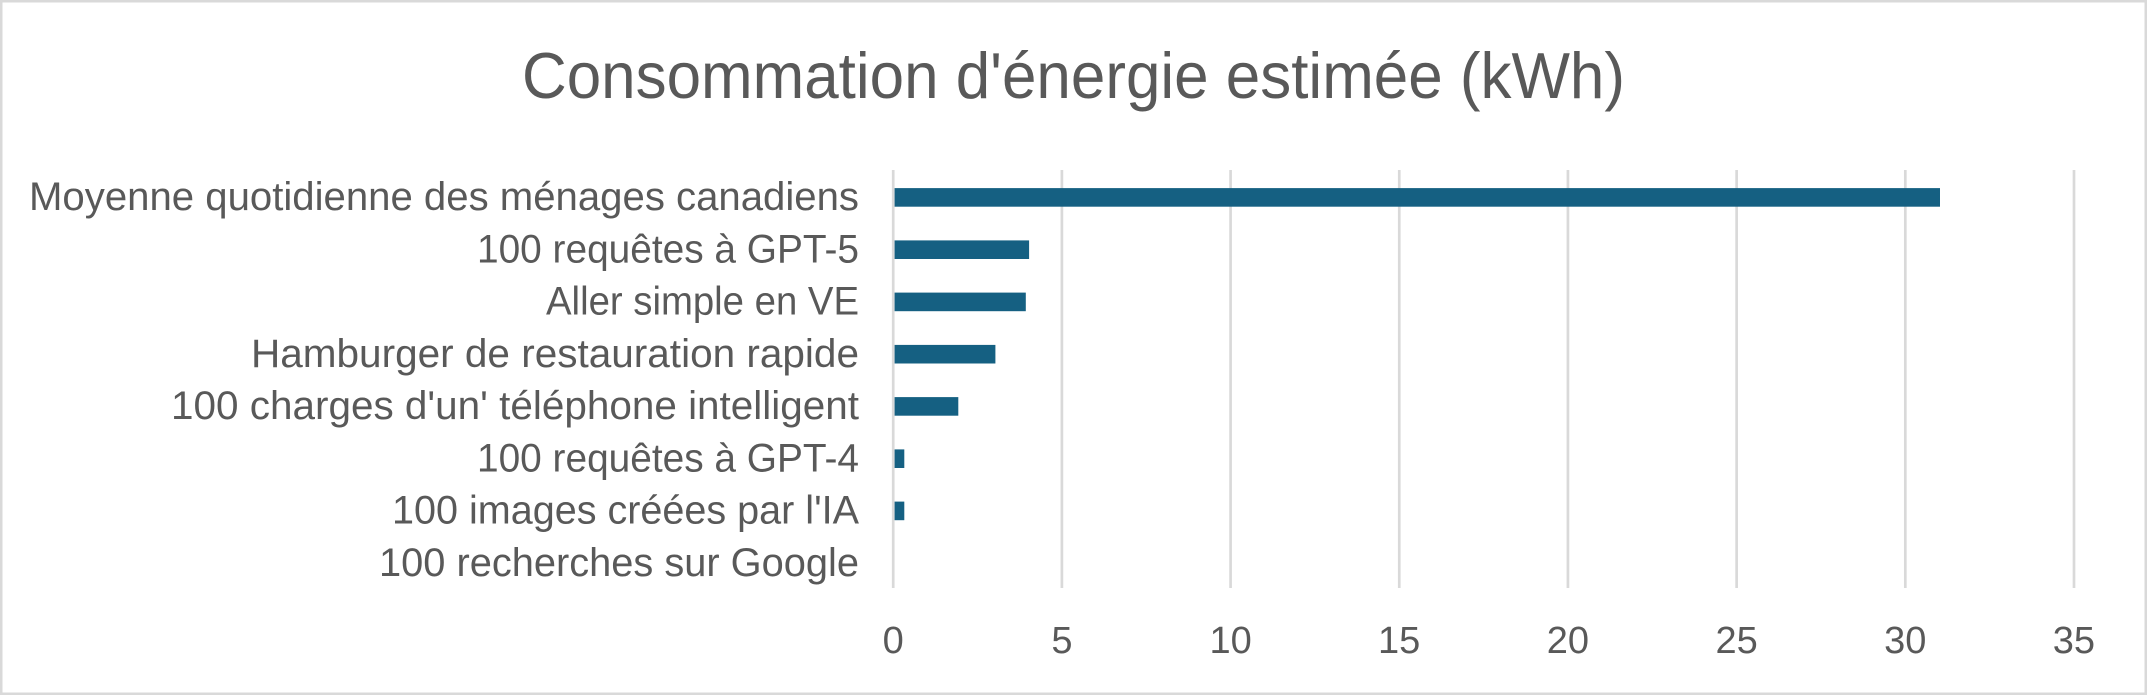 The width and height of the screenshot is (2147, 695). Describe the element at coordinates (668, 249) in the screenshot. I see `svg-text: 100 requêtes à GPT-5` at that location.